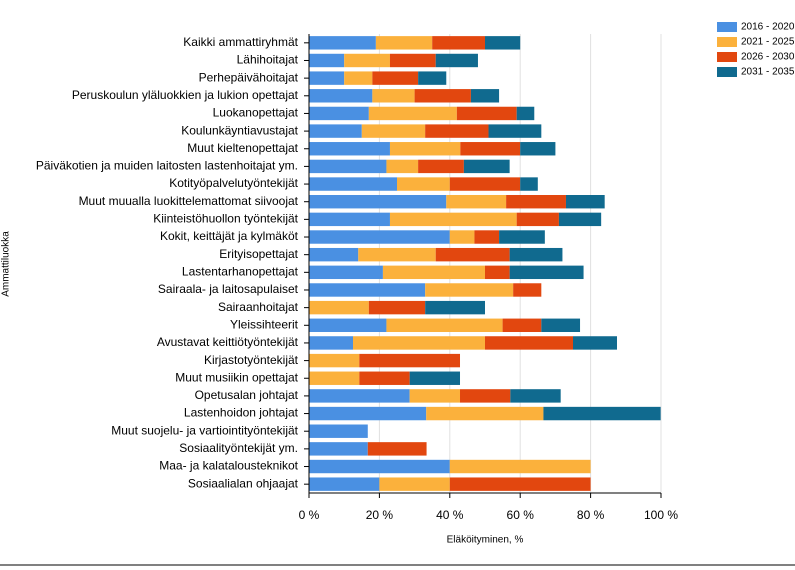 The image size is (795, 570). Describe the element at coordinates (247, 395) in the screenshot. I see `y-tick-label: Opetusalan johtajat` at that location.